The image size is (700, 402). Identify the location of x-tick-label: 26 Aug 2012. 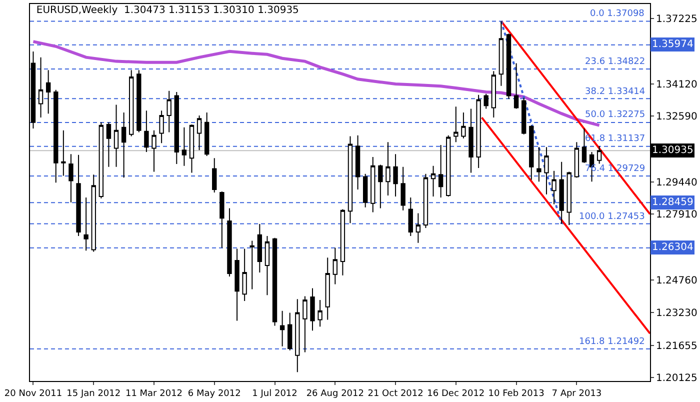
(335, 393).